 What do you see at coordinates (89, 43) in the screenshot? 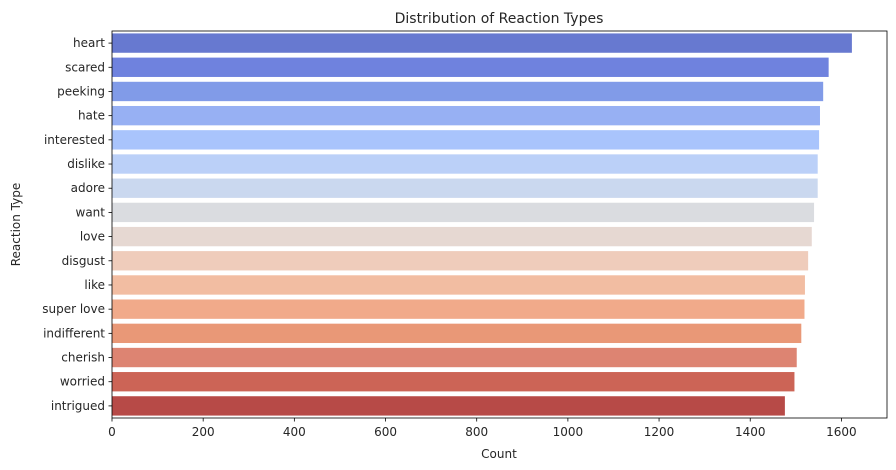
I see `y-tick-label: heart` at bounding box center [89, 43].